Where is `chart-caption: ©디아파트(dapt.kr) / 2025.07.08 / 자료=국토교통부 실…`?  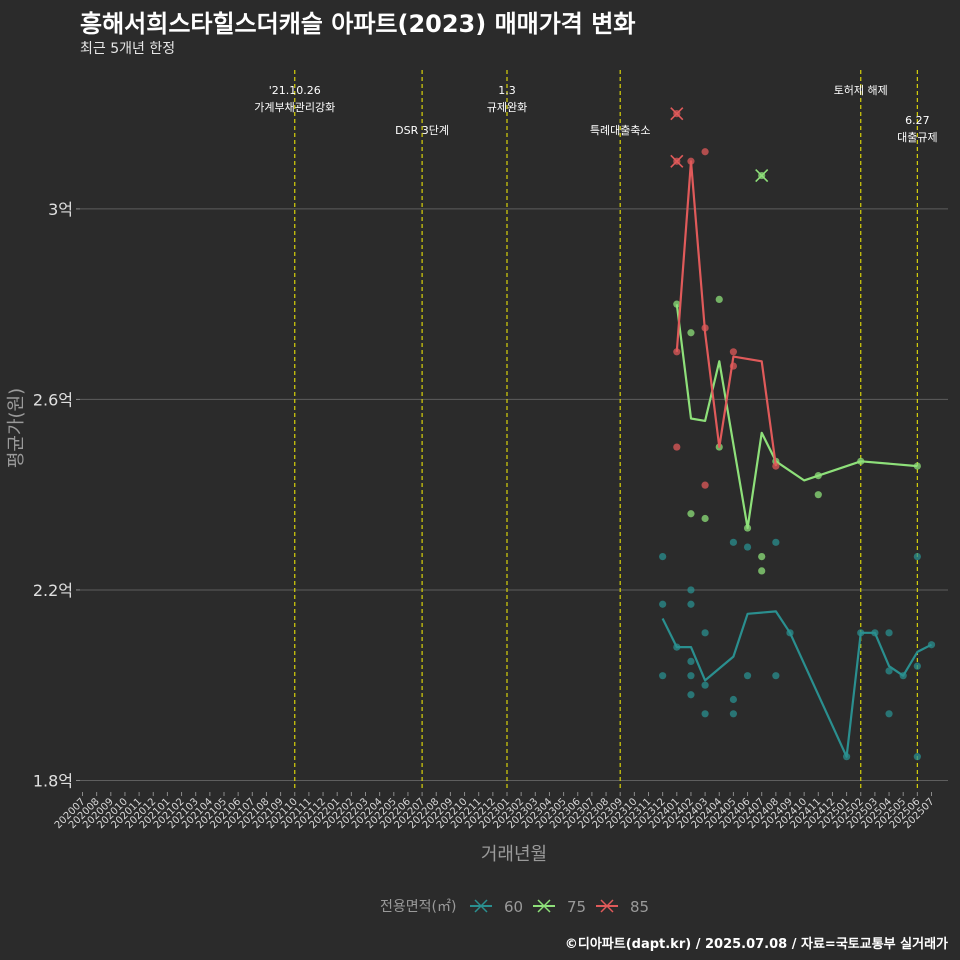 chart-caption: ©디아파트(dapt.kr) / 2025.07.08 / 자료=국토교통부 실… is located at coordinates (756, 944).